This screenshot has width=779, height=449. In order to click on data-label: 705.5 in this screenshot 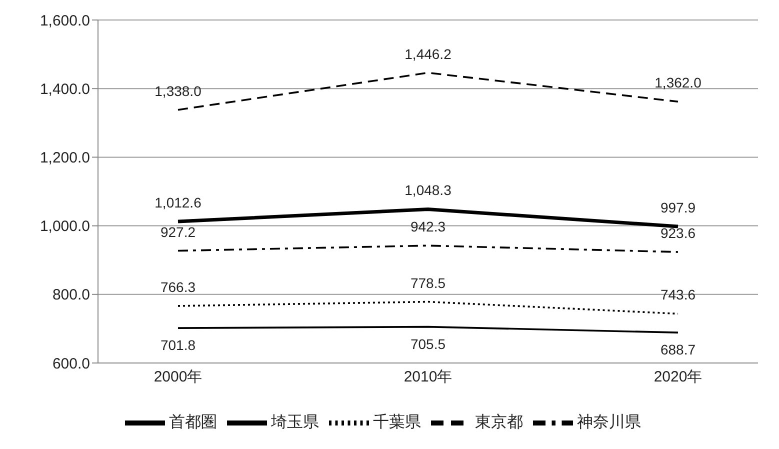, I will do `click(428, 344)`.